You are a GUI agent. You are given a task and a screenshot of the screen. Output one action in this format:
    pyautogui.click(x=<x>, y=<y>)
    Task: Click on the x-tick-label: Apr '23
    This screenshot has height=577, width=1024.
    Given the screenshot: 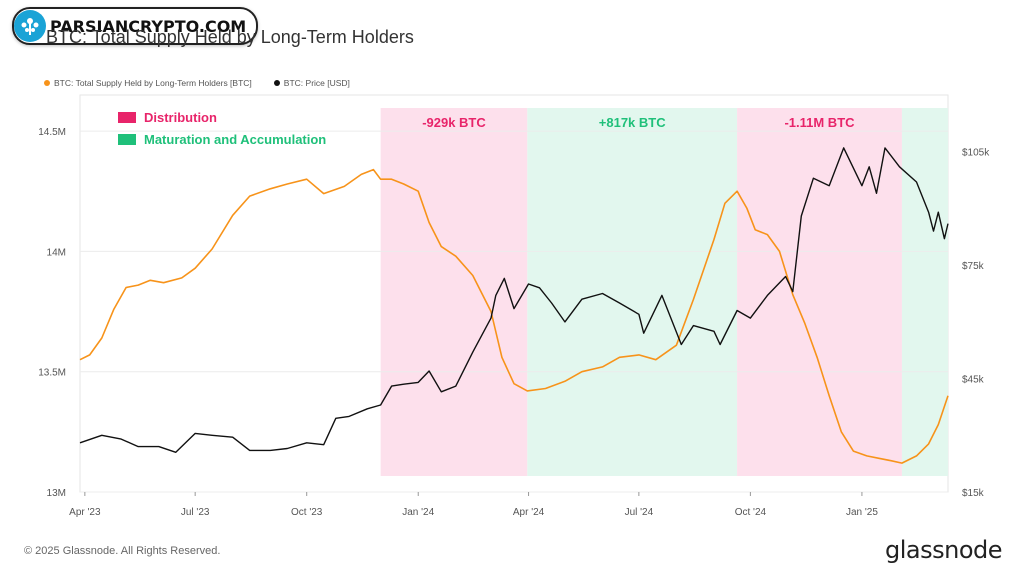 What is the action you would take?
    pyautogui.click(x=85, y=512)
    